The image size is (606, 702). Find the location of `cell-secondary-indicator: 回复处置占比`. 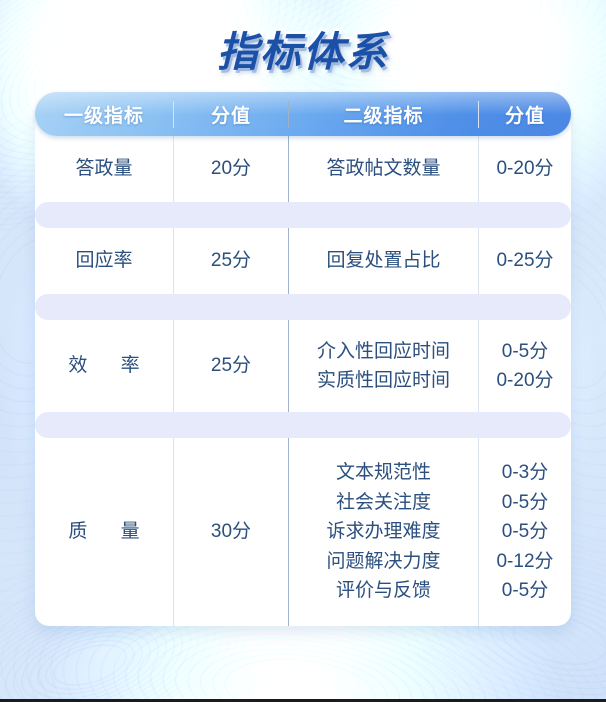

cell-secondary-indicator: 回复处置占比 is located at coordinates (384, 261).